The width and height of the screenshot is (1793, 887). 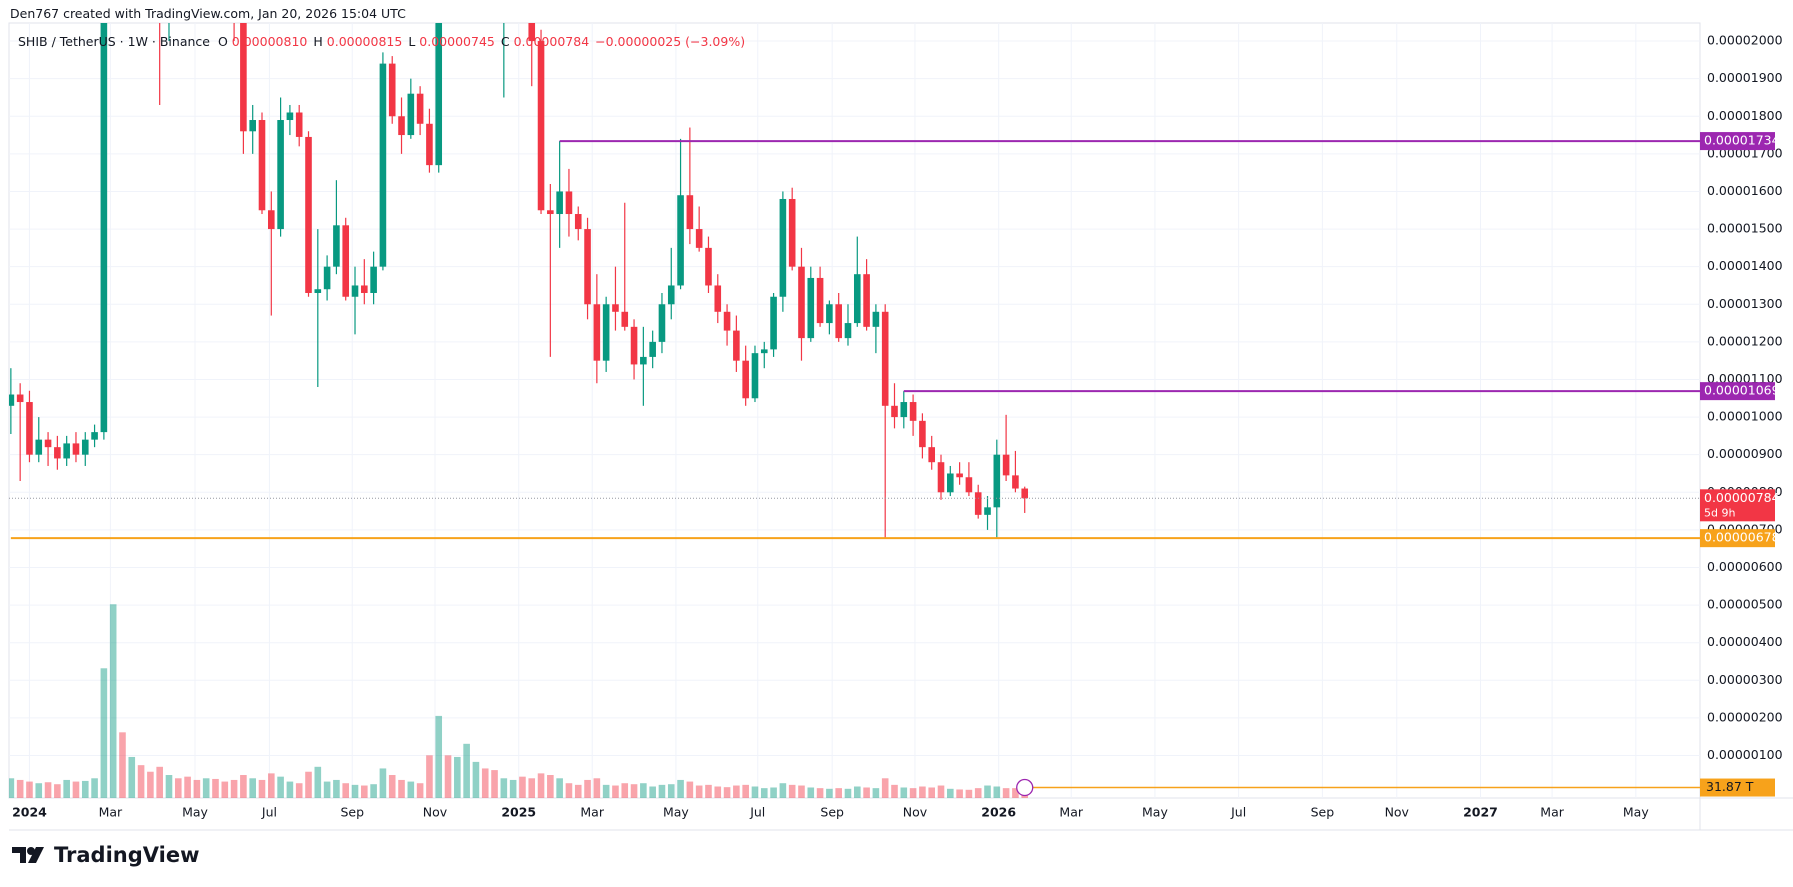 What do you see at coordinates (998, 812) in the screenshot?
I see `x-tick-label: 2026` at bounding box center [998, 812].